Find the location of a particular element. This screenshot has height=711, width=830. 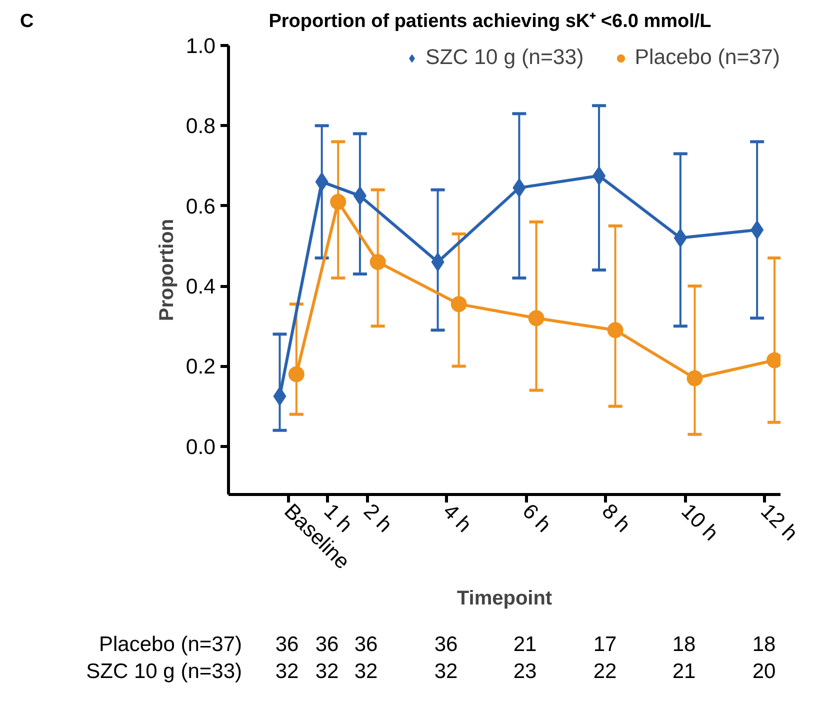

y-tick-label: 0.6 is located at coordinates (201, 206).